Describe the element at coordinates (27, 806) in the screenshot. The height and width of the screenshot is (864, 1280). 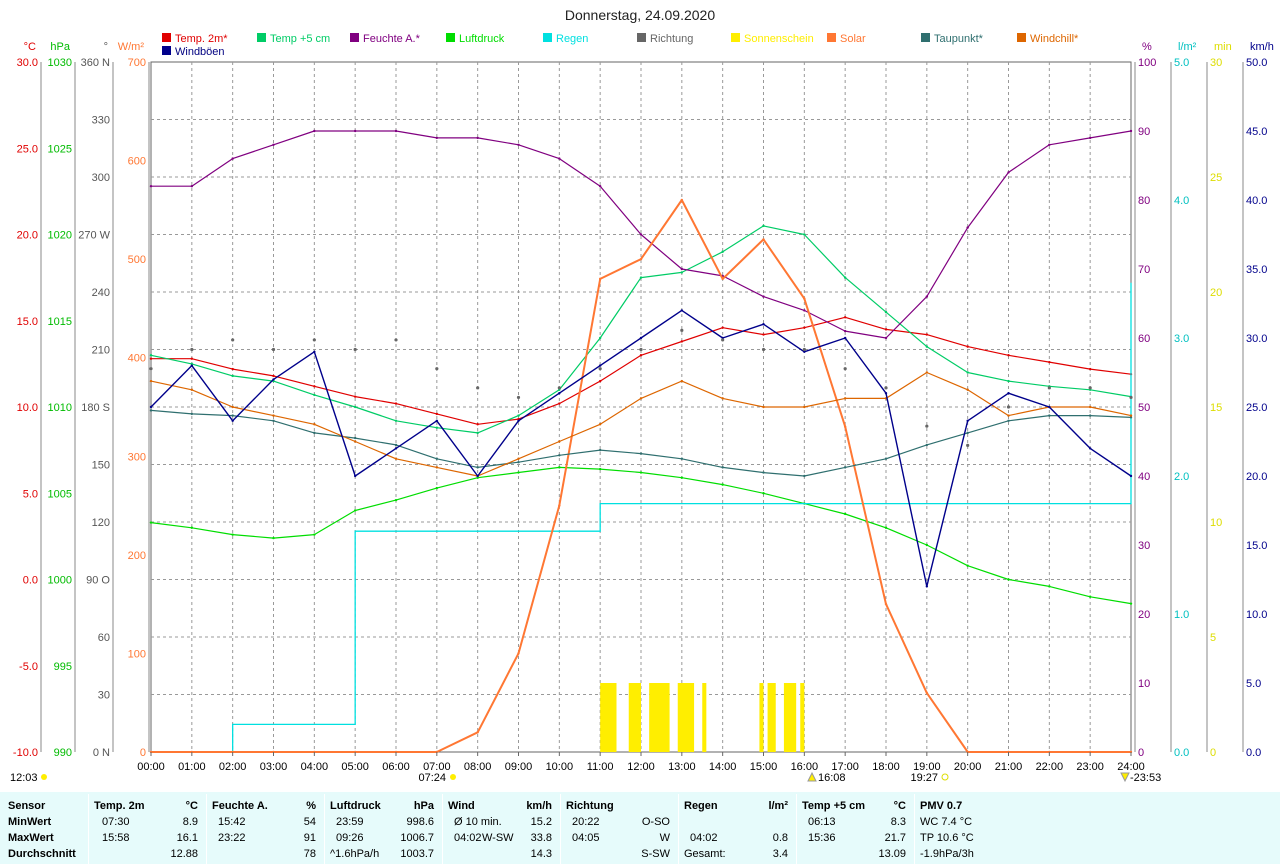
I see `stats-header-sensor: Sensor` at that location.